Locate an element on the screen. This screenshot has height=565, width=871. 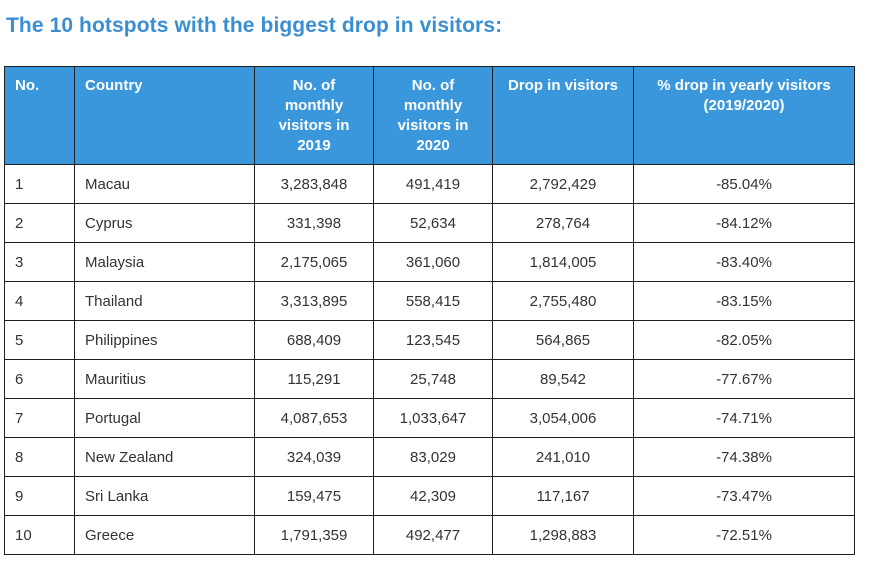
cell-visitors-2020: 361,060 is located at coordinates (433, 262).